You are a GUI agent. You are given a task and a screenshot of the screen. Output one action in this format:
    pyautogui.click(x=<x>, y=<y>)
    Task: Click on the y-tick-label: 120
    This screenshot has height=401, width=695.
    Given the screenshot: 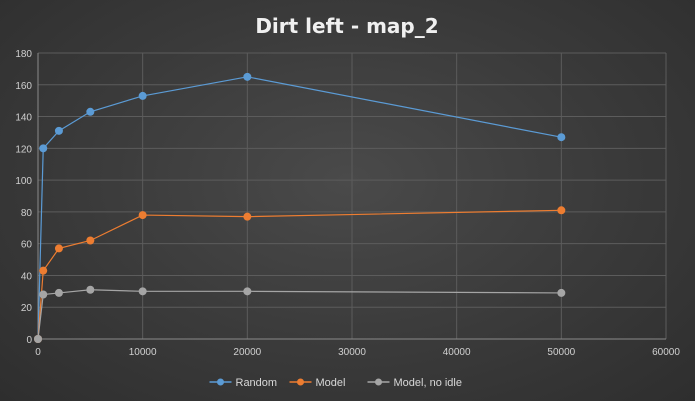 What is the action you would take?
    pyautogui.click(x=23, y=149)
    